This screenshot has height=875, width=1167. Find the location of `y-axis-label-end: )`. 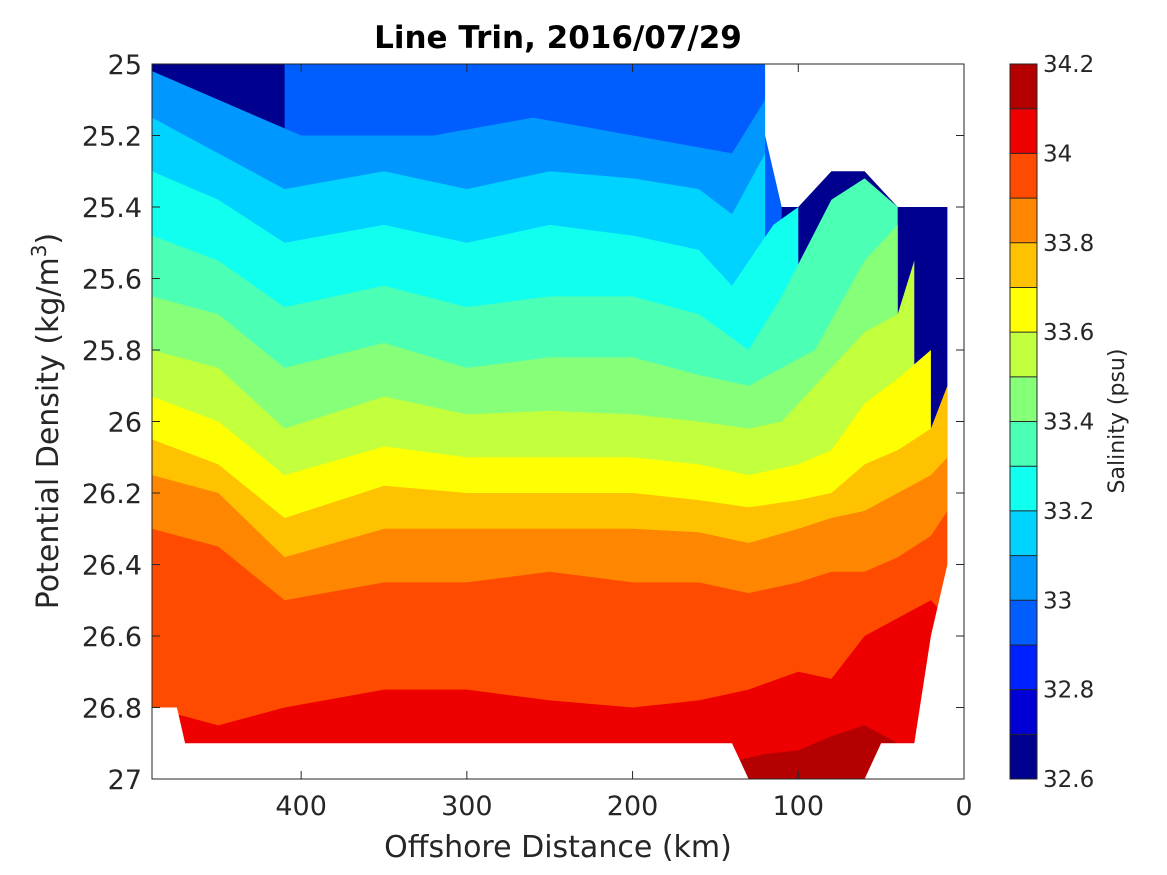

y-axis-label-end: ) is located at coordinates (48, 239).